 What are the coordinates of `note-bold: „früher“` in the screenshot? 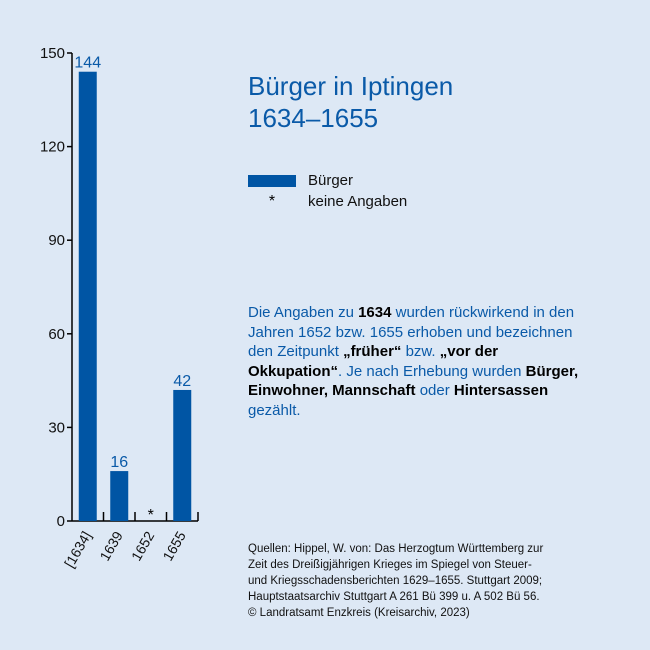 It's located at (372, 351).